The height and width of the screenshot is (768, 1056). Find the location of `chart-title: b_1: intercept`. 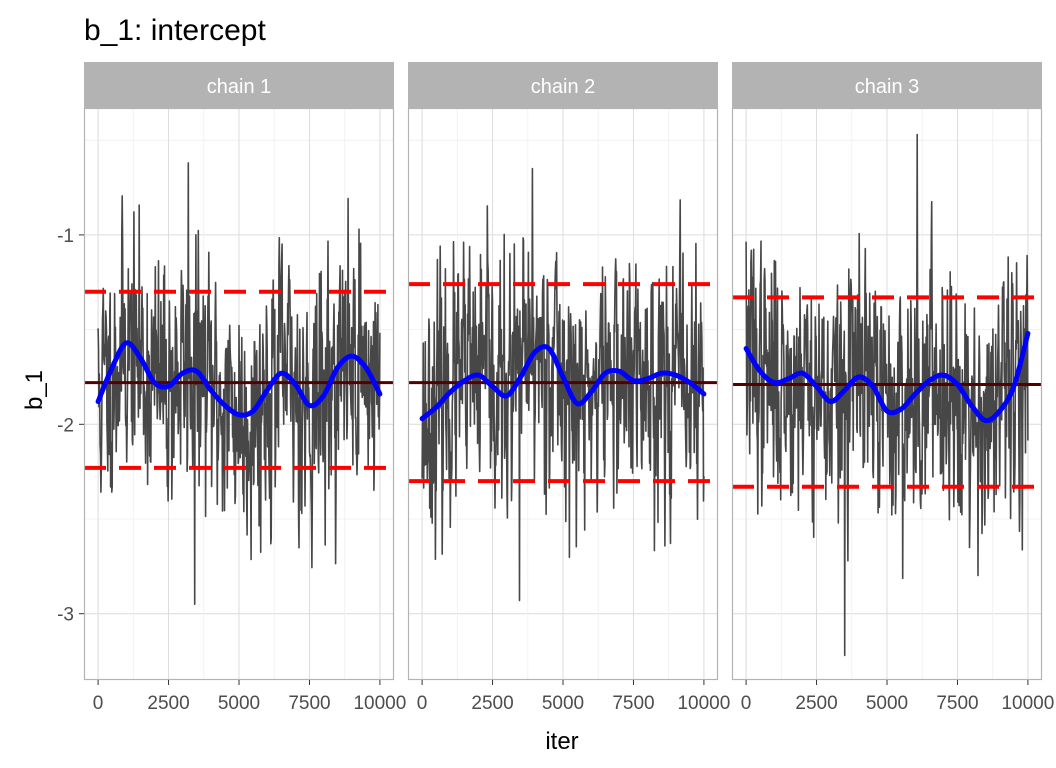

chart-title: b_1: intercept is located at coordinates (175, 30).